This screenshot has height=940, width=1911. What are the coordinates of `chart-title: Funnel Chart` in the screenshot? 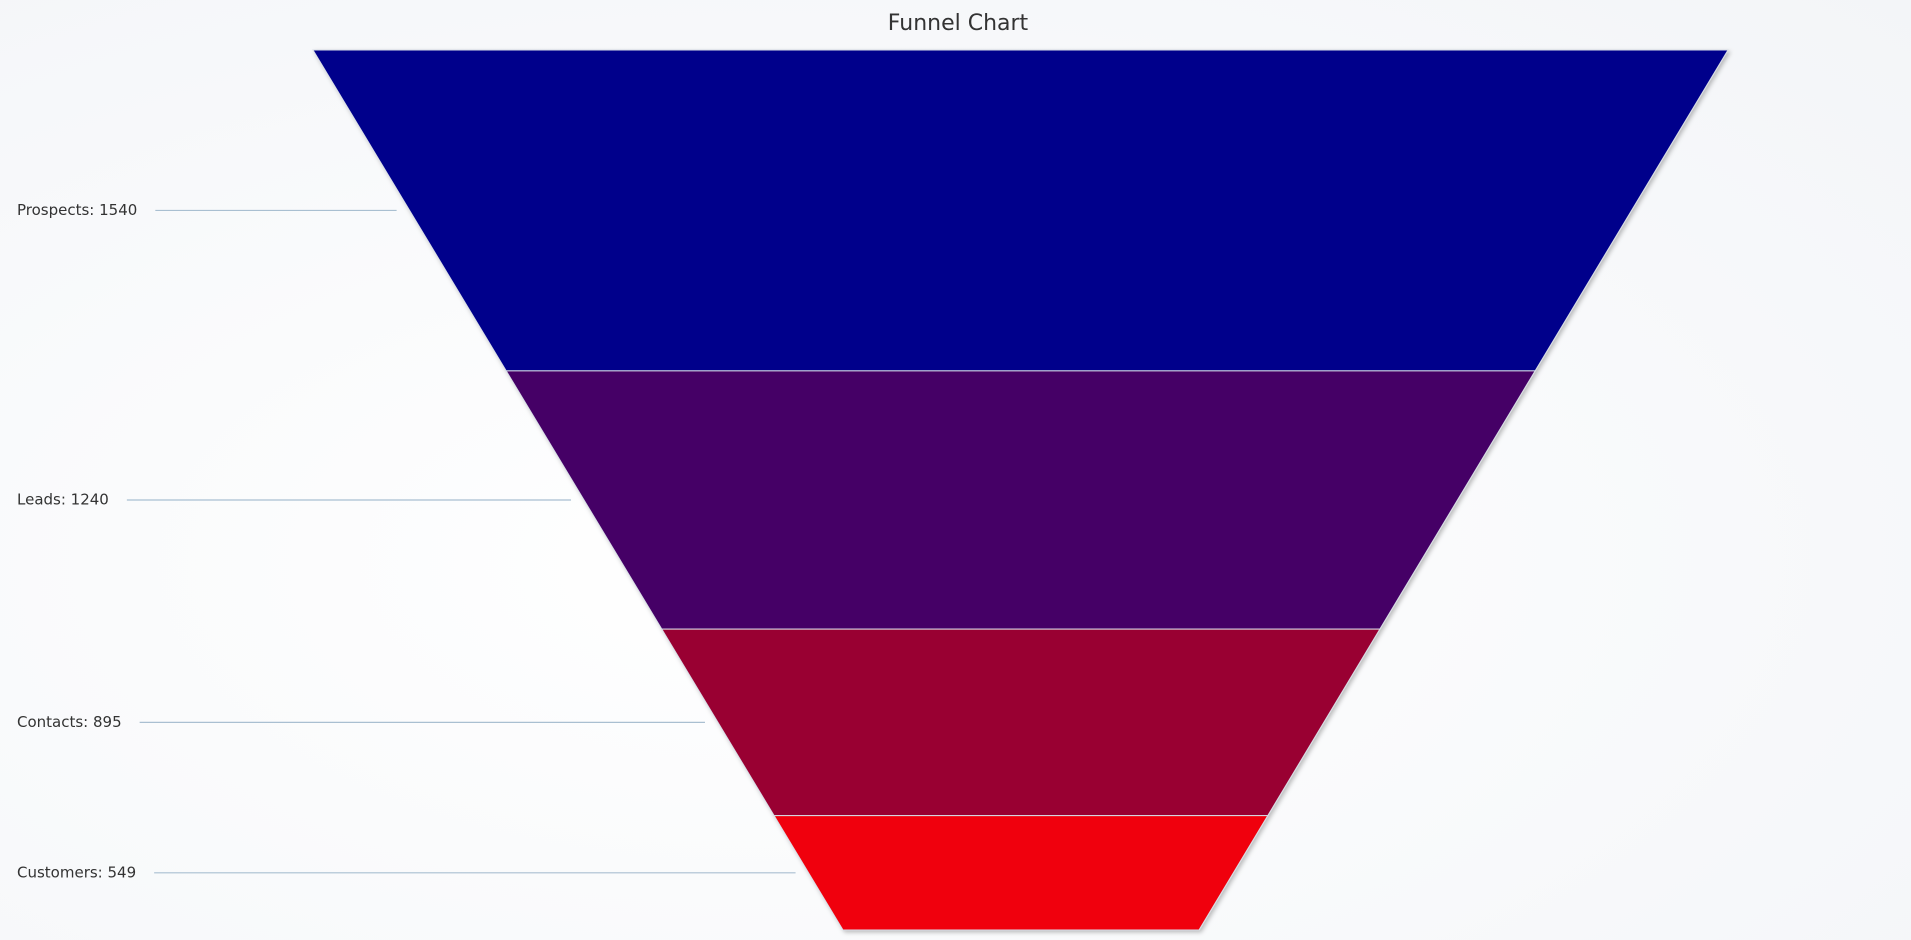 It's located at (958, 23).